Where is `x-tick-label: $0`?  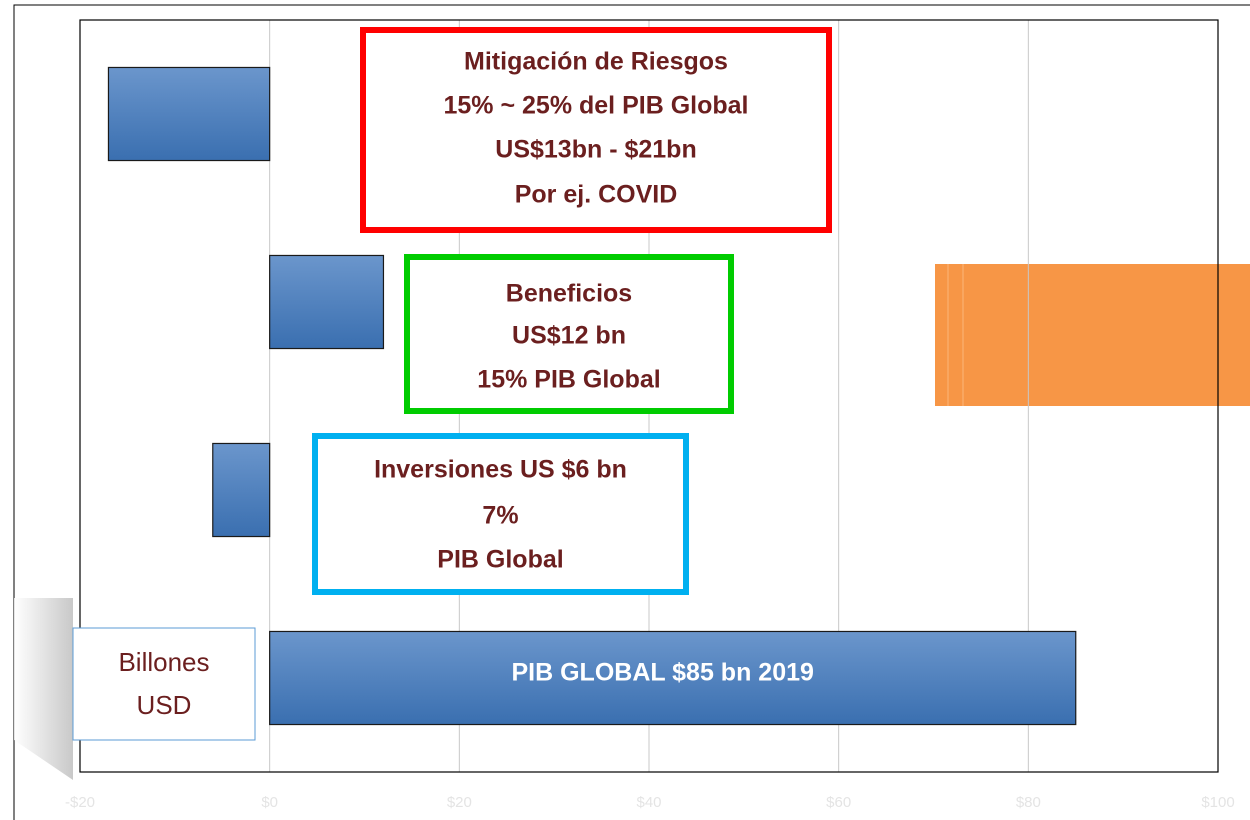 x-tick-label: $0 is located at coordinates (269, 802).